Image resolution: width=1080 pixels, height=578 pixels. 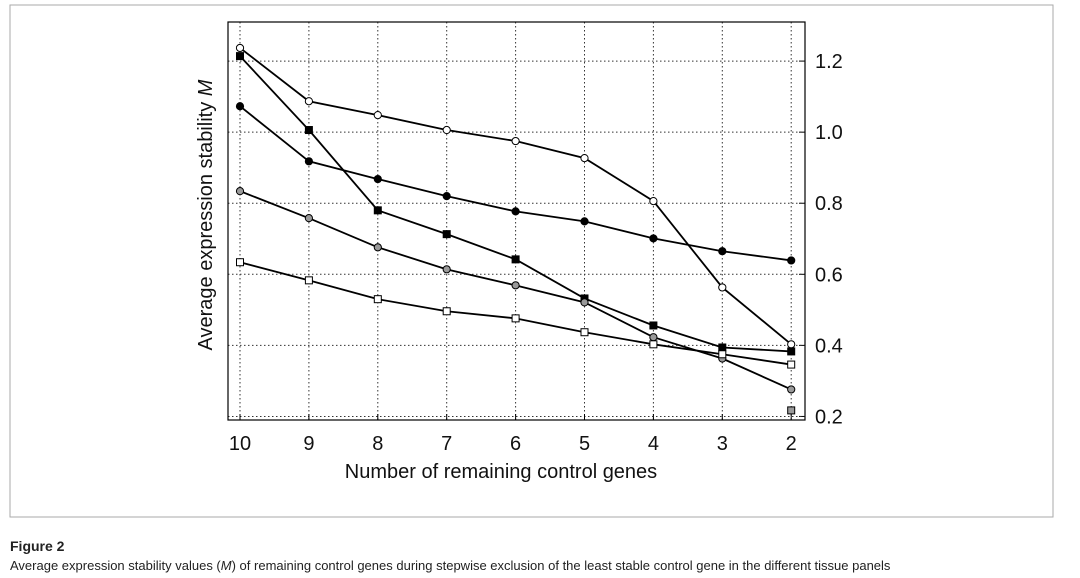 I want to click on y-tick-label: 1.0, so click(x=829, y=133).